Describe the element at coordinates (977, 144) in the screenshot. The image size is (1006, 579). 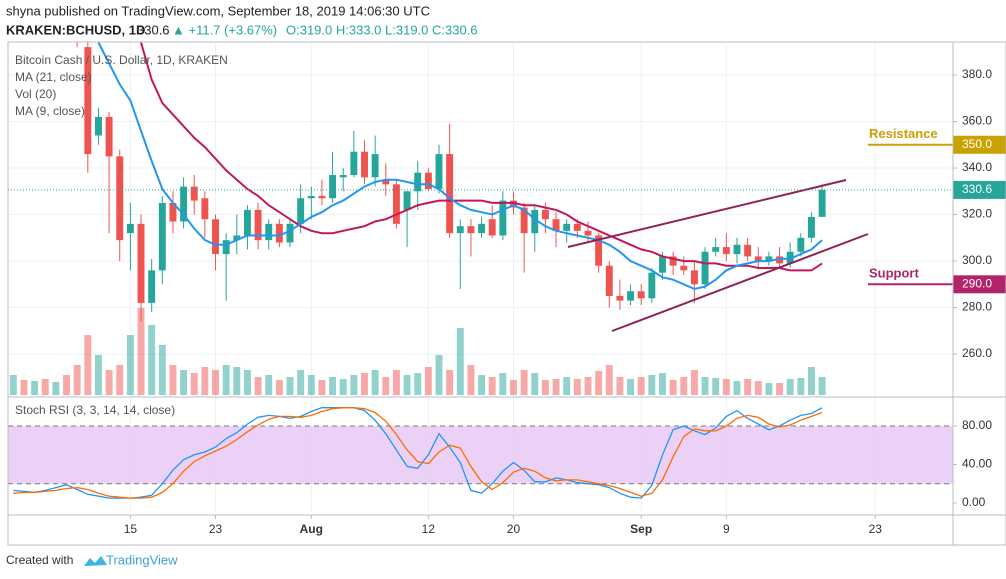
I see `level-label: 350.0` at that location.